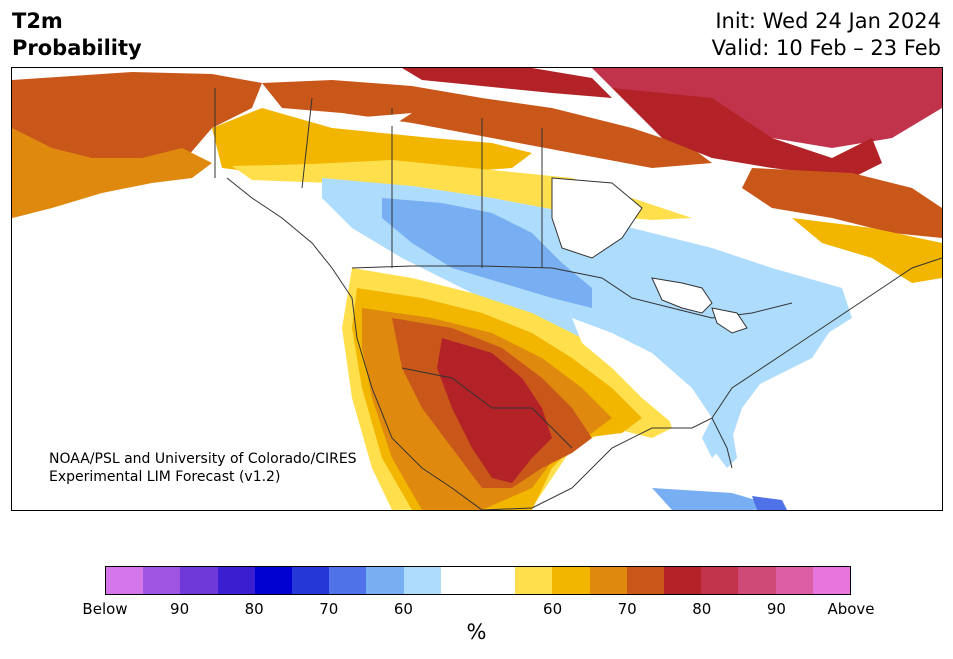 Image resolution: width=953 pixels, height=659 pixels. I want to click on probability-colorbar, so click(478, 580).